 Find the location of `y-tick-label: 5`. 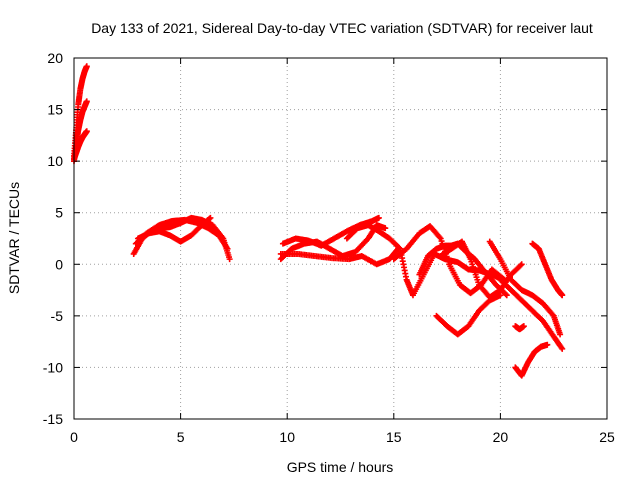

y-tick-label: 5 is located at coordinates (59, 213).